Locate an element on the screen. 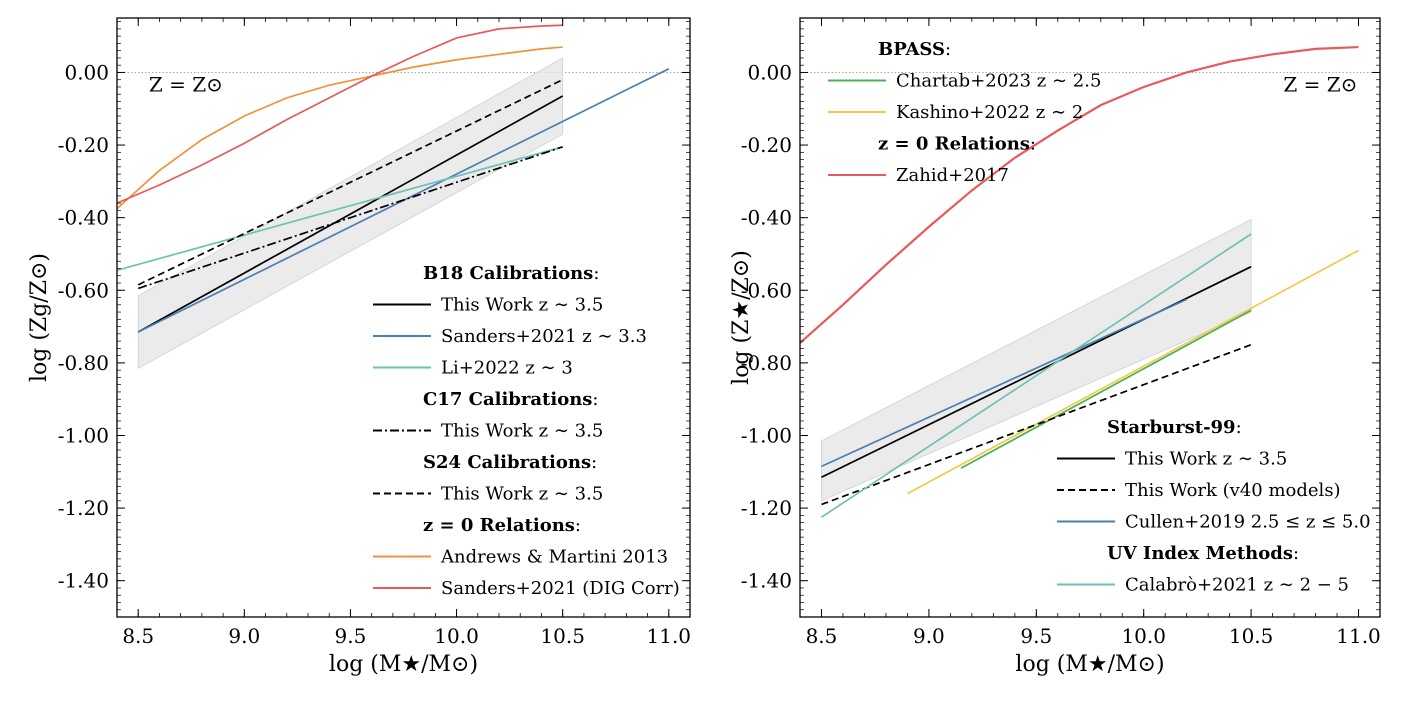 Image resolution: width=1412 pixels, height=706 pixels. legend-label: Calabrò+2021 z ∼ 2 − 5 is located at coordinates (1237, 585).